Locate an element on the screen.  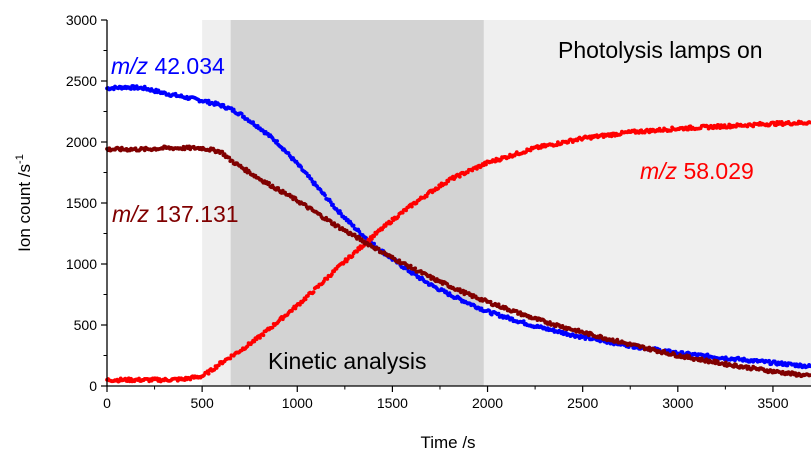
y-tick-label: 1000 is located at coordinates (81, 264).